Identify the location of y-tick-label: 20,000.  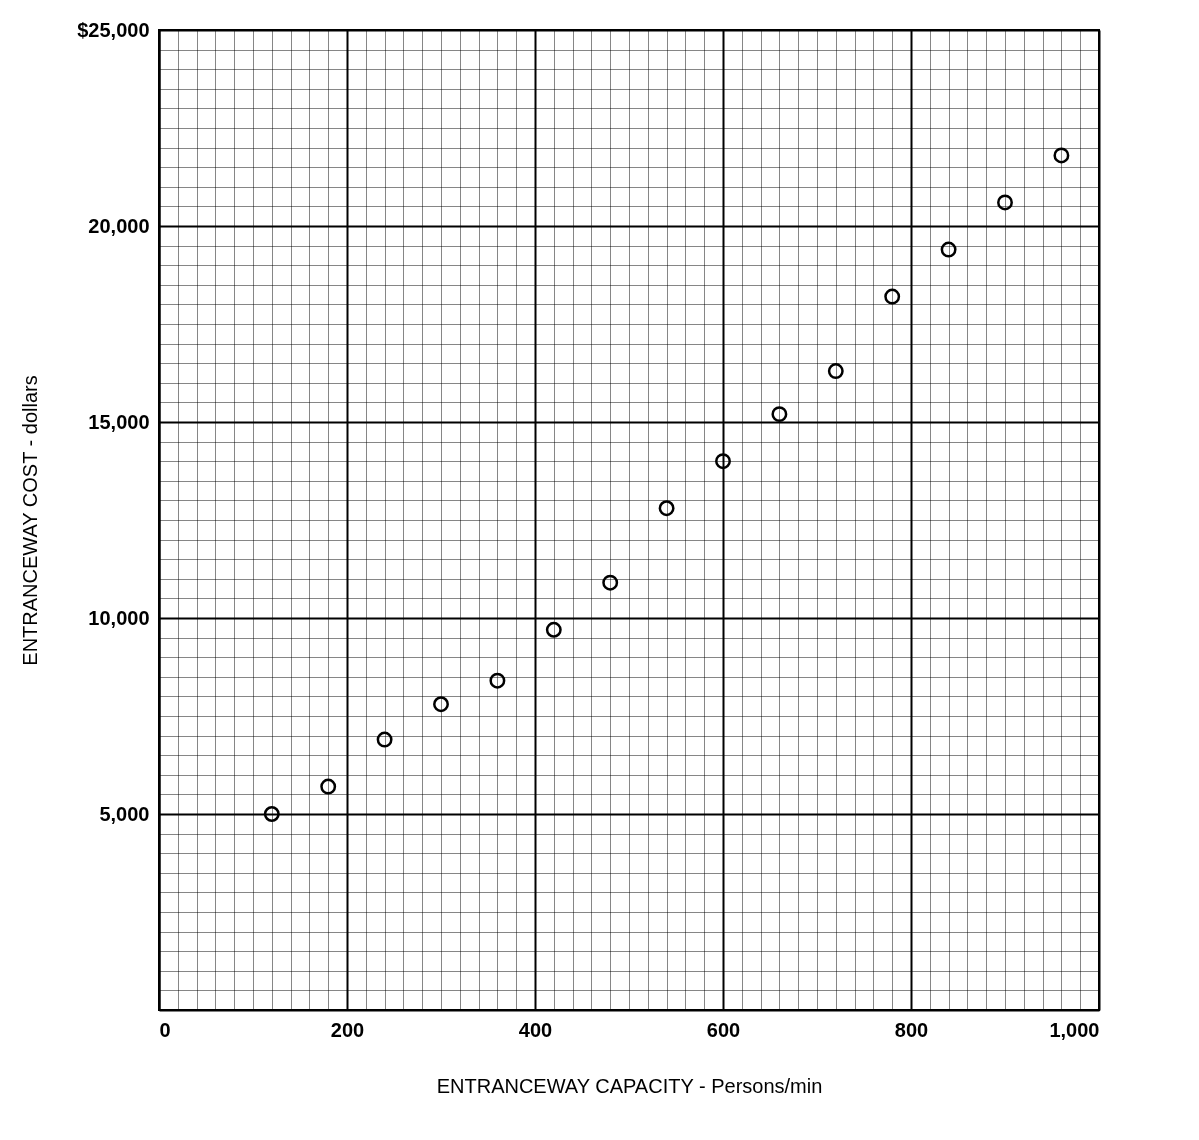
(119, 225).